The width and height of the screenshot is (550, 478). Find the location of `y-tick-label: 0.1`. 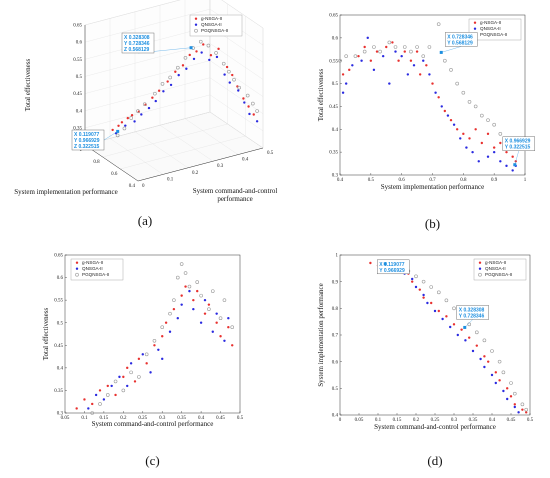

y-tick-label: 0.1 is located at coordinates (170, 179).